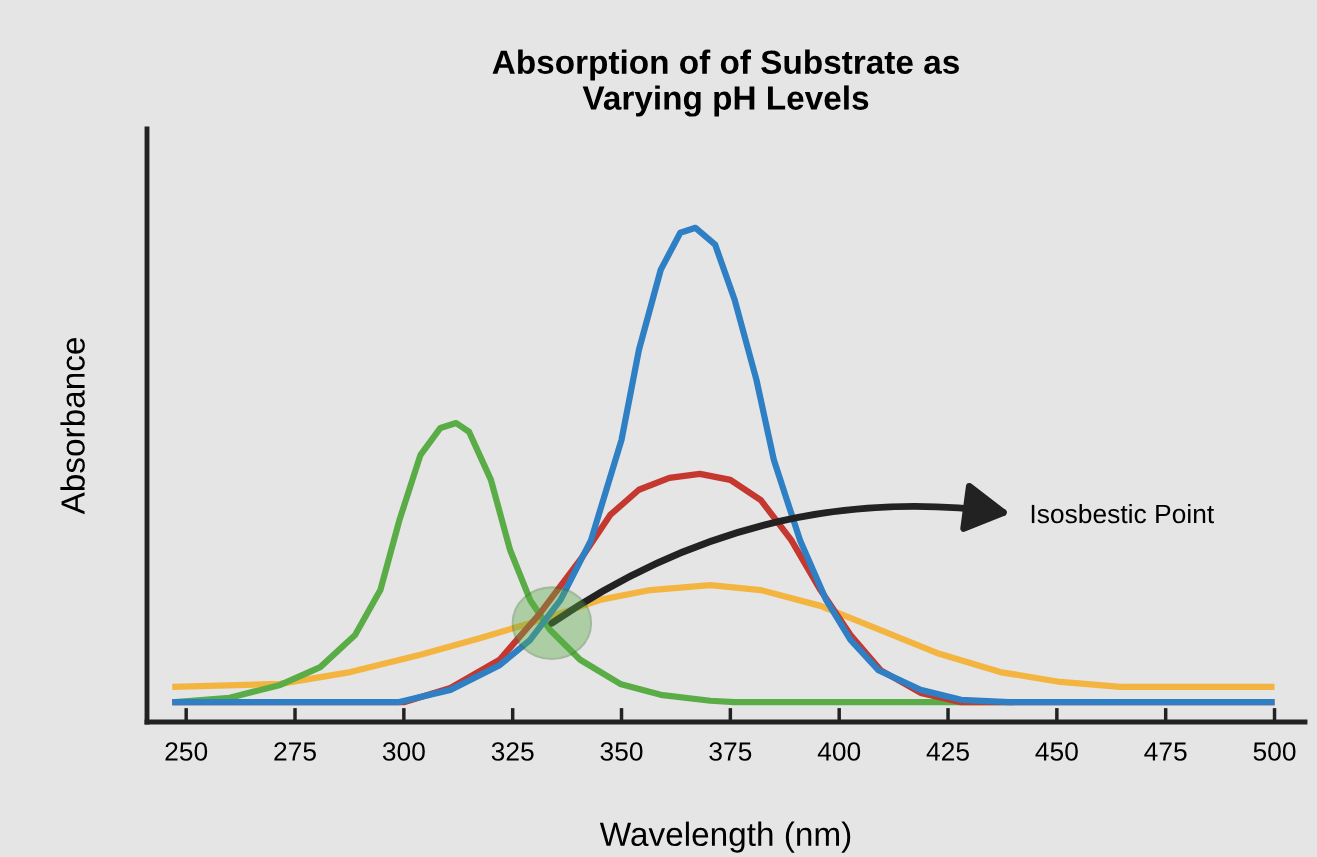 The width and height of the screenshot is (1317, 857). Describe the element at coordinates (839, 751) in the screenshot. I see `x-tick-label: 400` at that location.